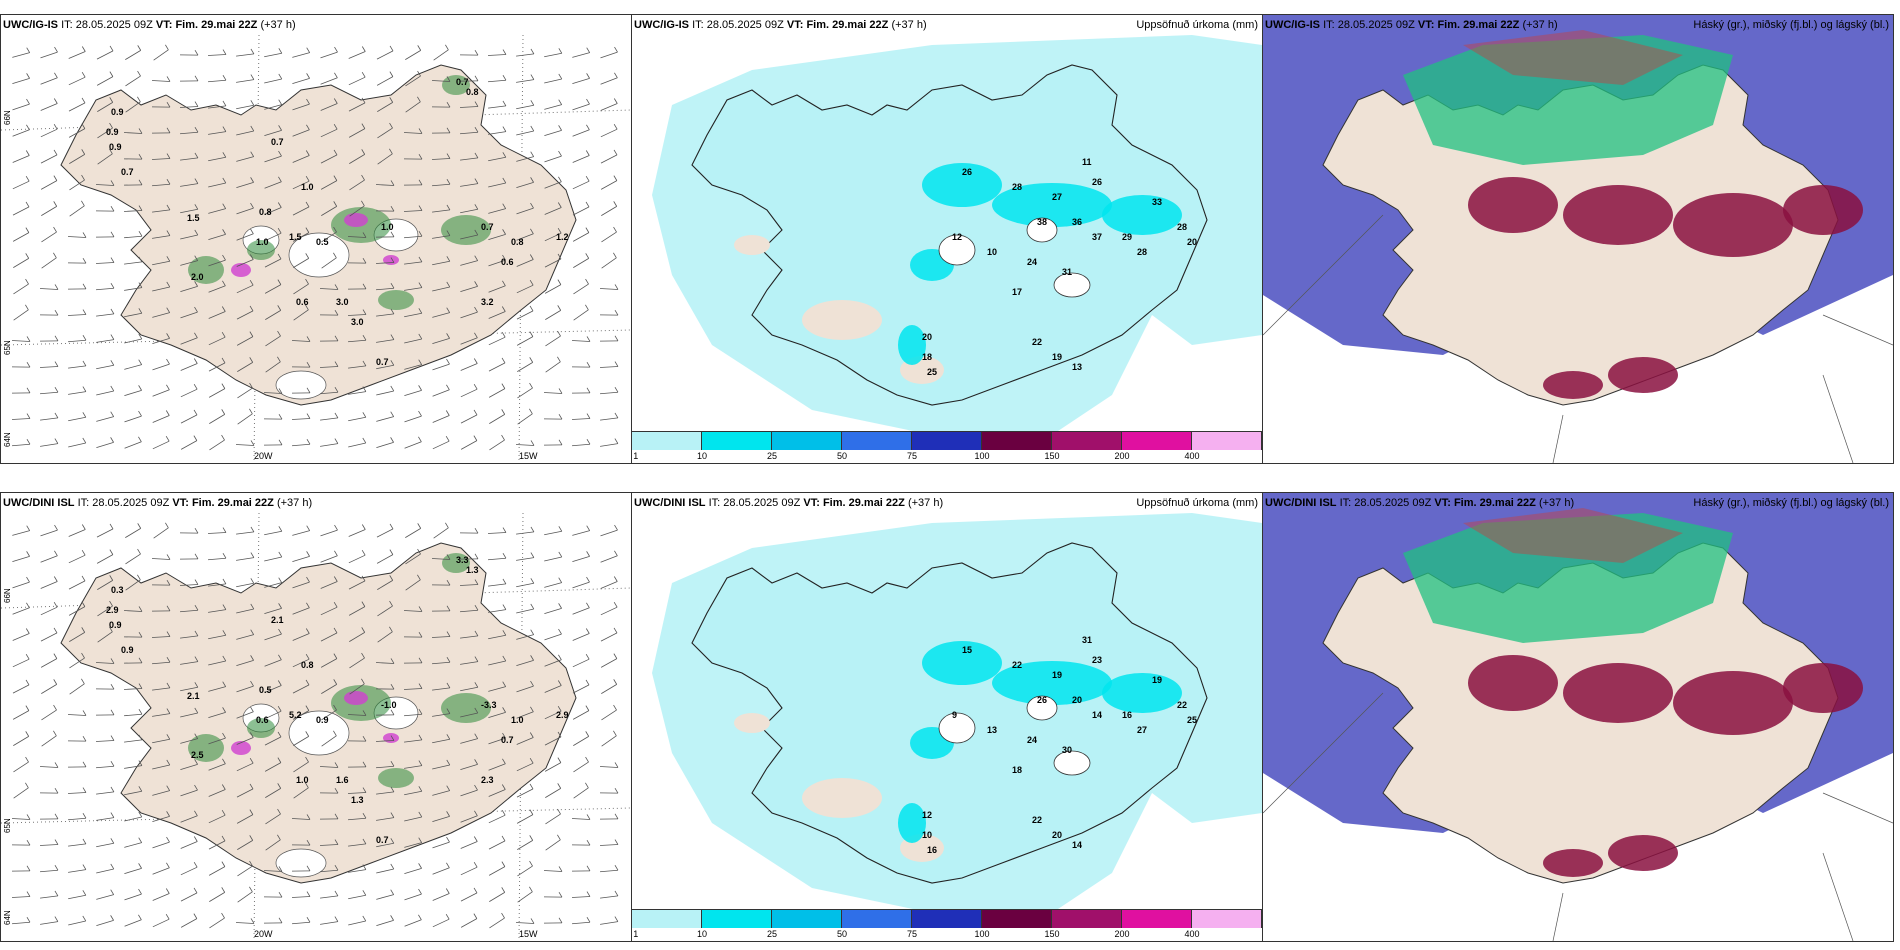  I want to click on value-label: 38, so click(1042, 222).